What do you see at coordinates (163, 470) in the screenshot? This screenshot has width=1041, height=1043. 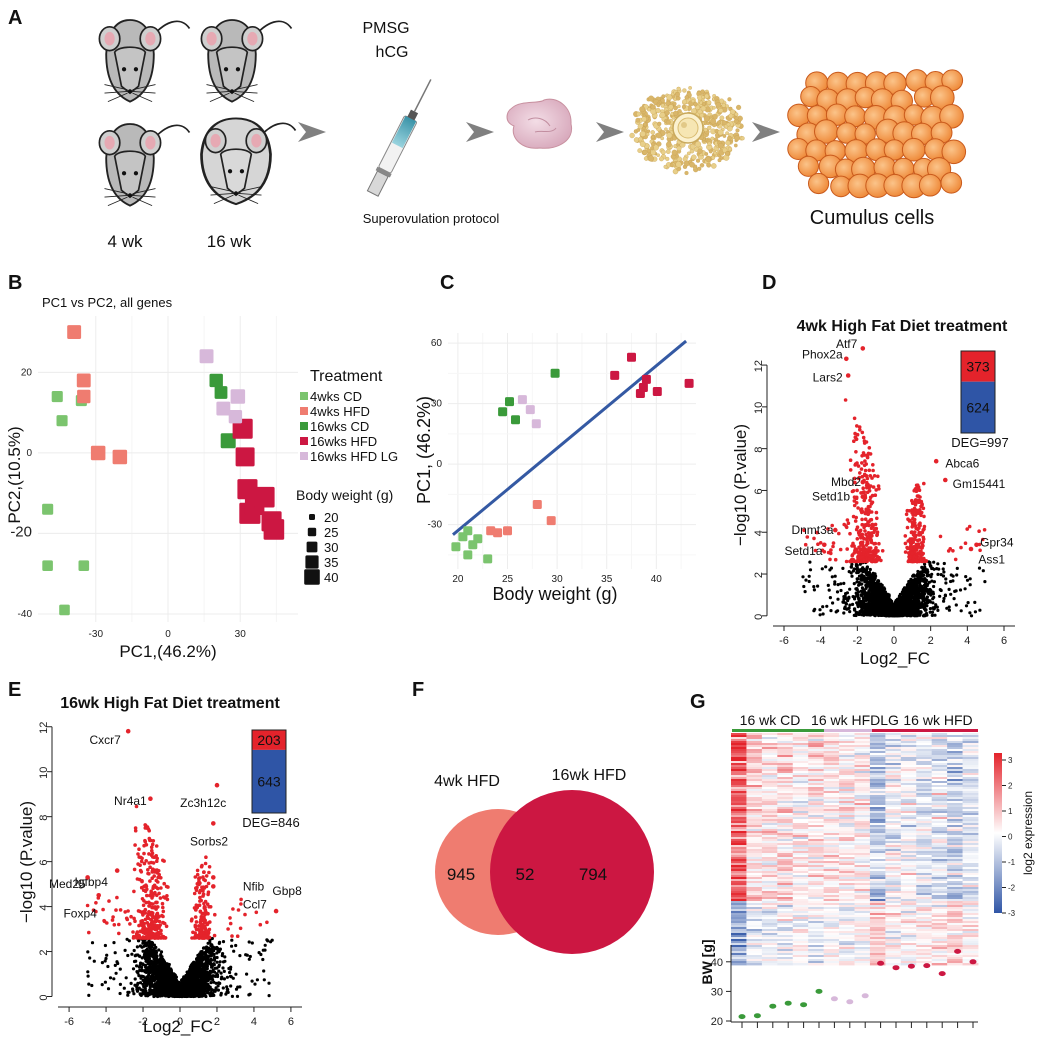 I see `chart-b-points` at bounding box center [163, 470].